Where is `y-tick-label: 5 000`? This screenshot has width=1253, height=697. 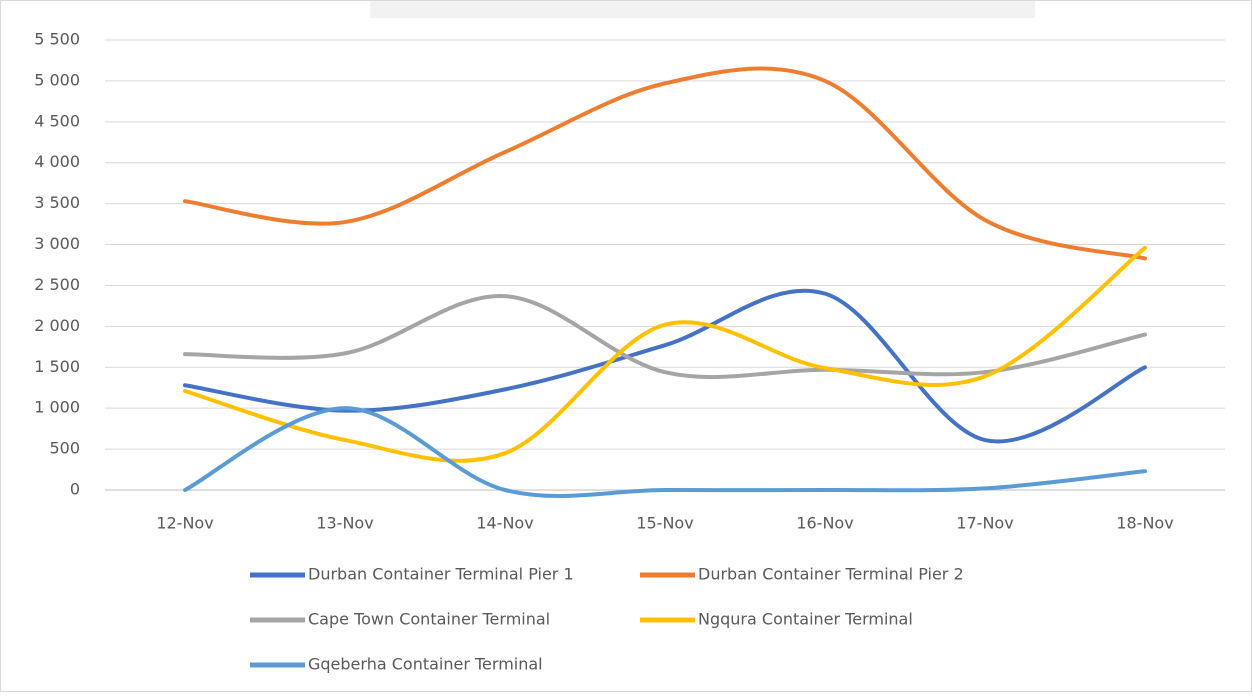
y-tick-label: 5 000 is located at coordinates (57, 79).